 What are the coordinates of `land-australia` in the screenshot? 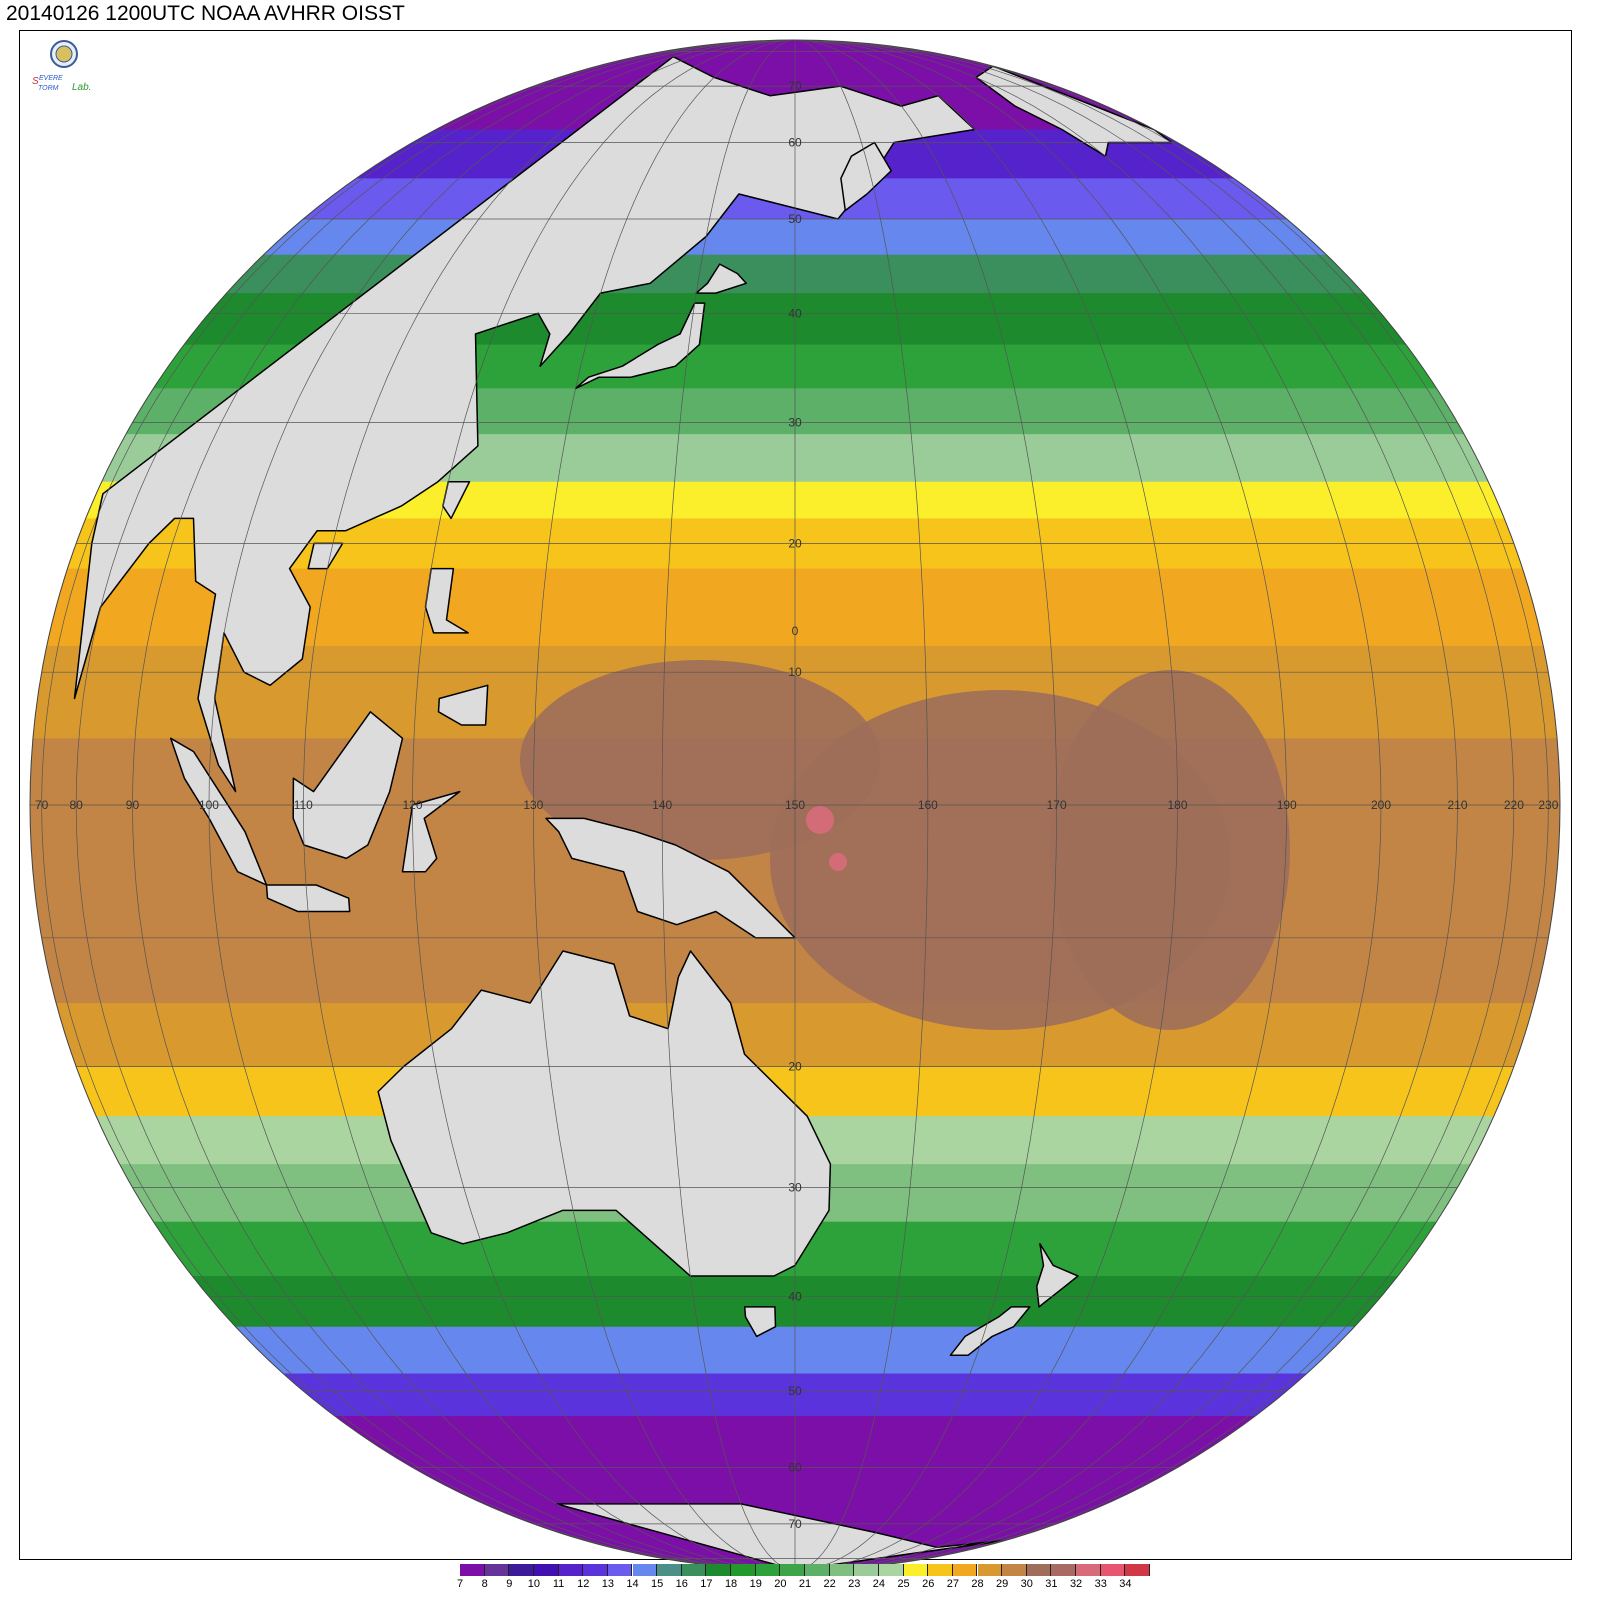 It's located at (604, 1113).